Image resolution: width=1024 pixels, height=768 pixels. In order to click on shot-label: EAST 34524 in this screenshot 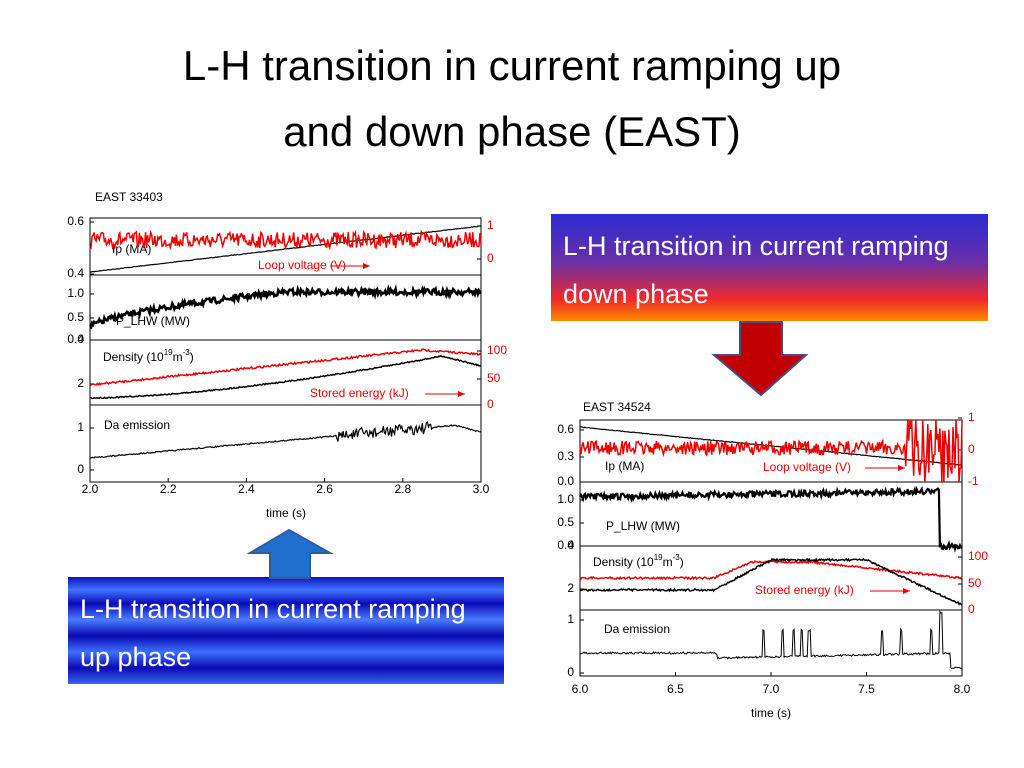, I will do `click(617, 407)`.